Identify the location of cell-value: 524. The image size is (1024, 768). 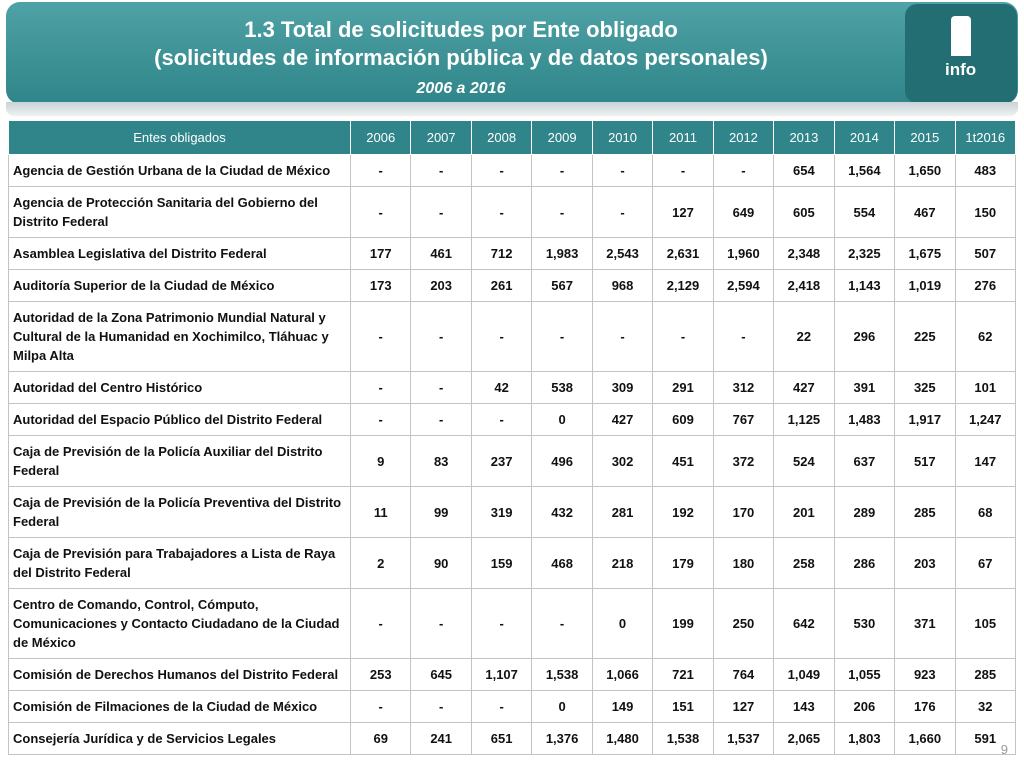
(804, 461).